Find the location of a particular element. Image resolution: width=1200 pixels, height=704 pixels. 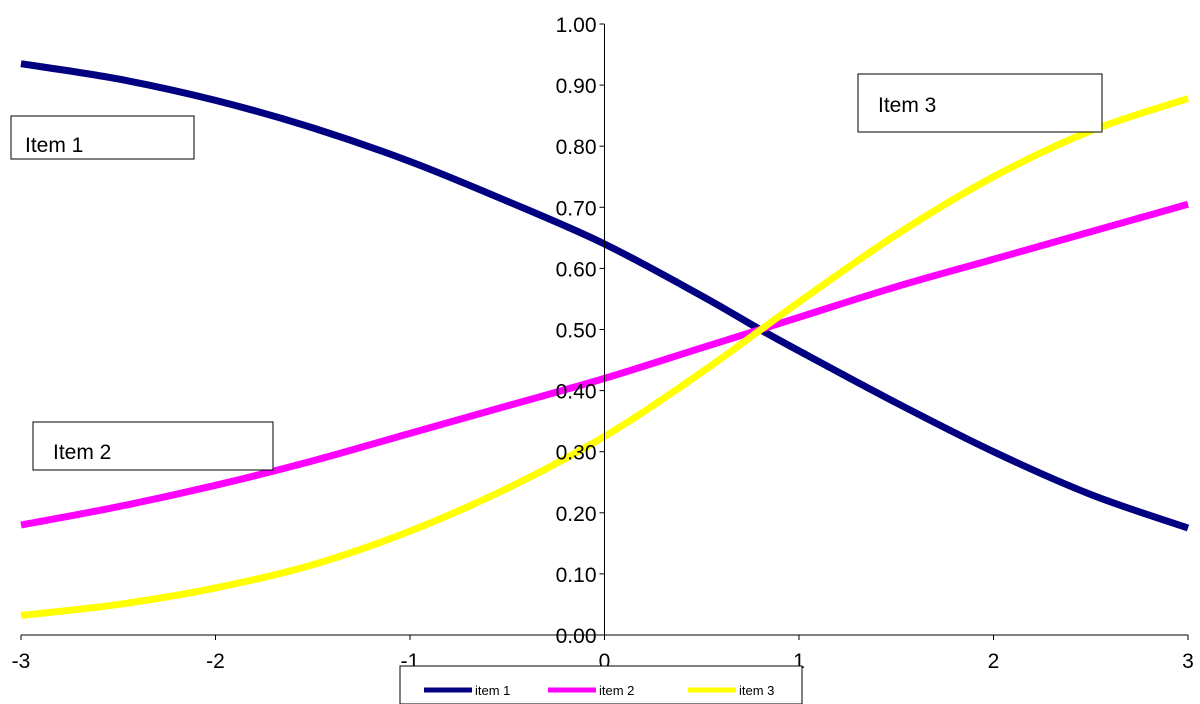

x-tick-label: 0 is located at coordinates (605, 661).